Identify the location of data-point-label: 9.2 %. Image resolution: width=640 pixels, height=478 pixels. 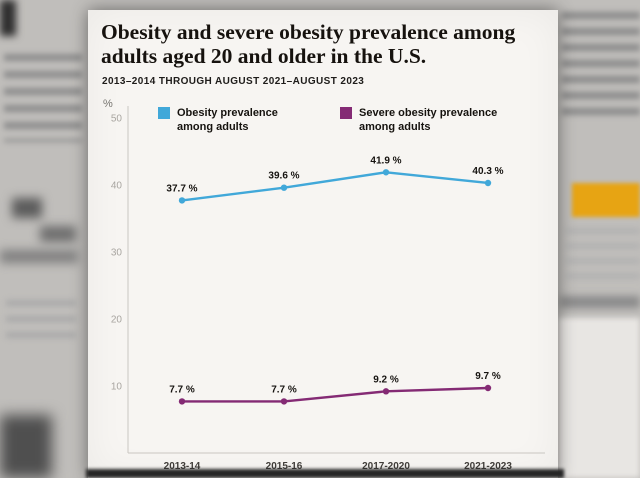
(386, 379).